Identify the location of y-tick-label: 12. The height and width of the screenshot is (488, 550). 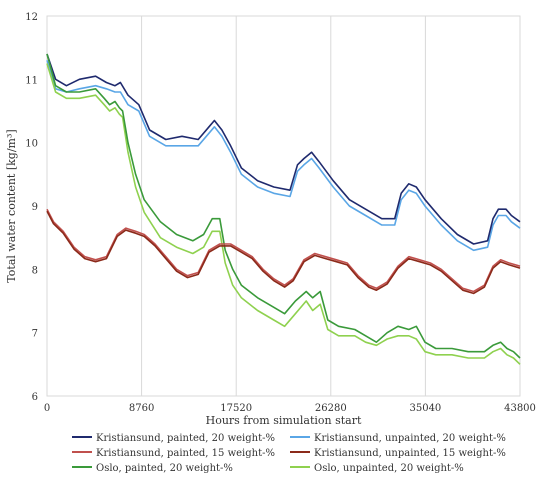
(31, 17).